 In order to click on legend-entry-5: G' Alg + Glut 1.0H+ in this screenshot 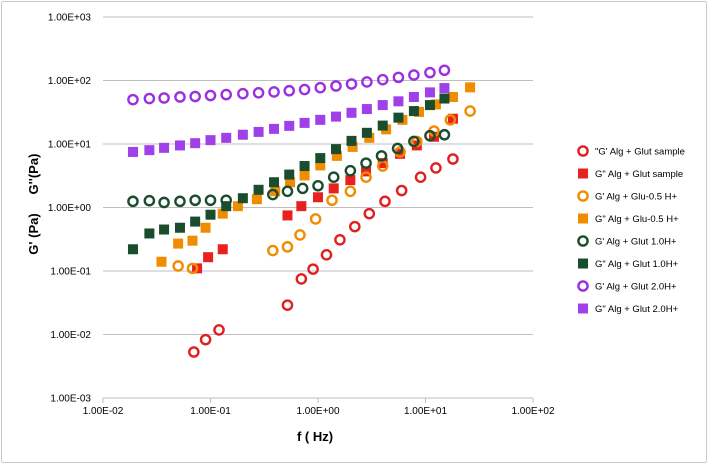, I will do `click(627, 241)`.